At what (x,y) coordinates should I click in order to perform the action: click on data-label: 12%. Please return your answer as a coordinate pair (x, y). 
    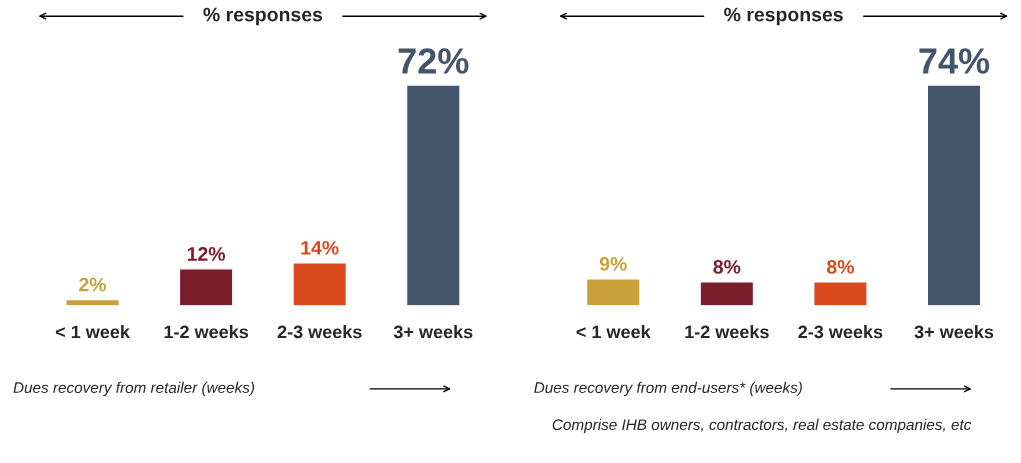
    Looking at the image, I should click on (206, 254).